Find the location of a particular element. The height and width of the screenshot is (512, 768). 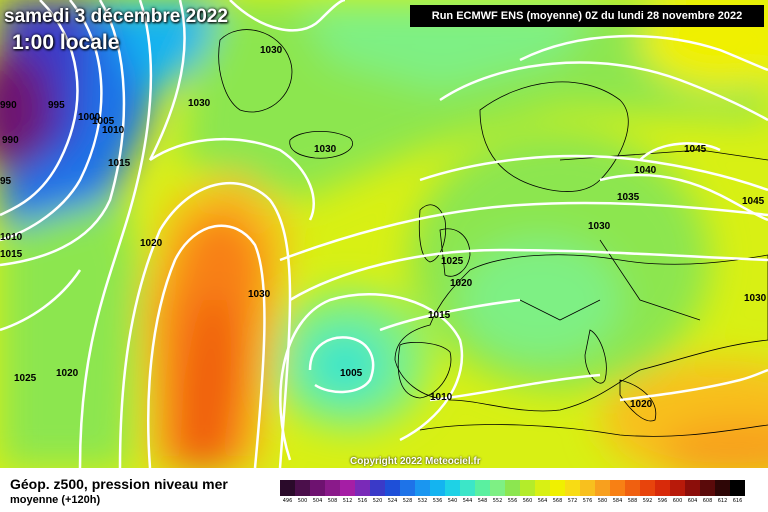

color-scale-tick-label: 512 is located at coordinates (347, 501).